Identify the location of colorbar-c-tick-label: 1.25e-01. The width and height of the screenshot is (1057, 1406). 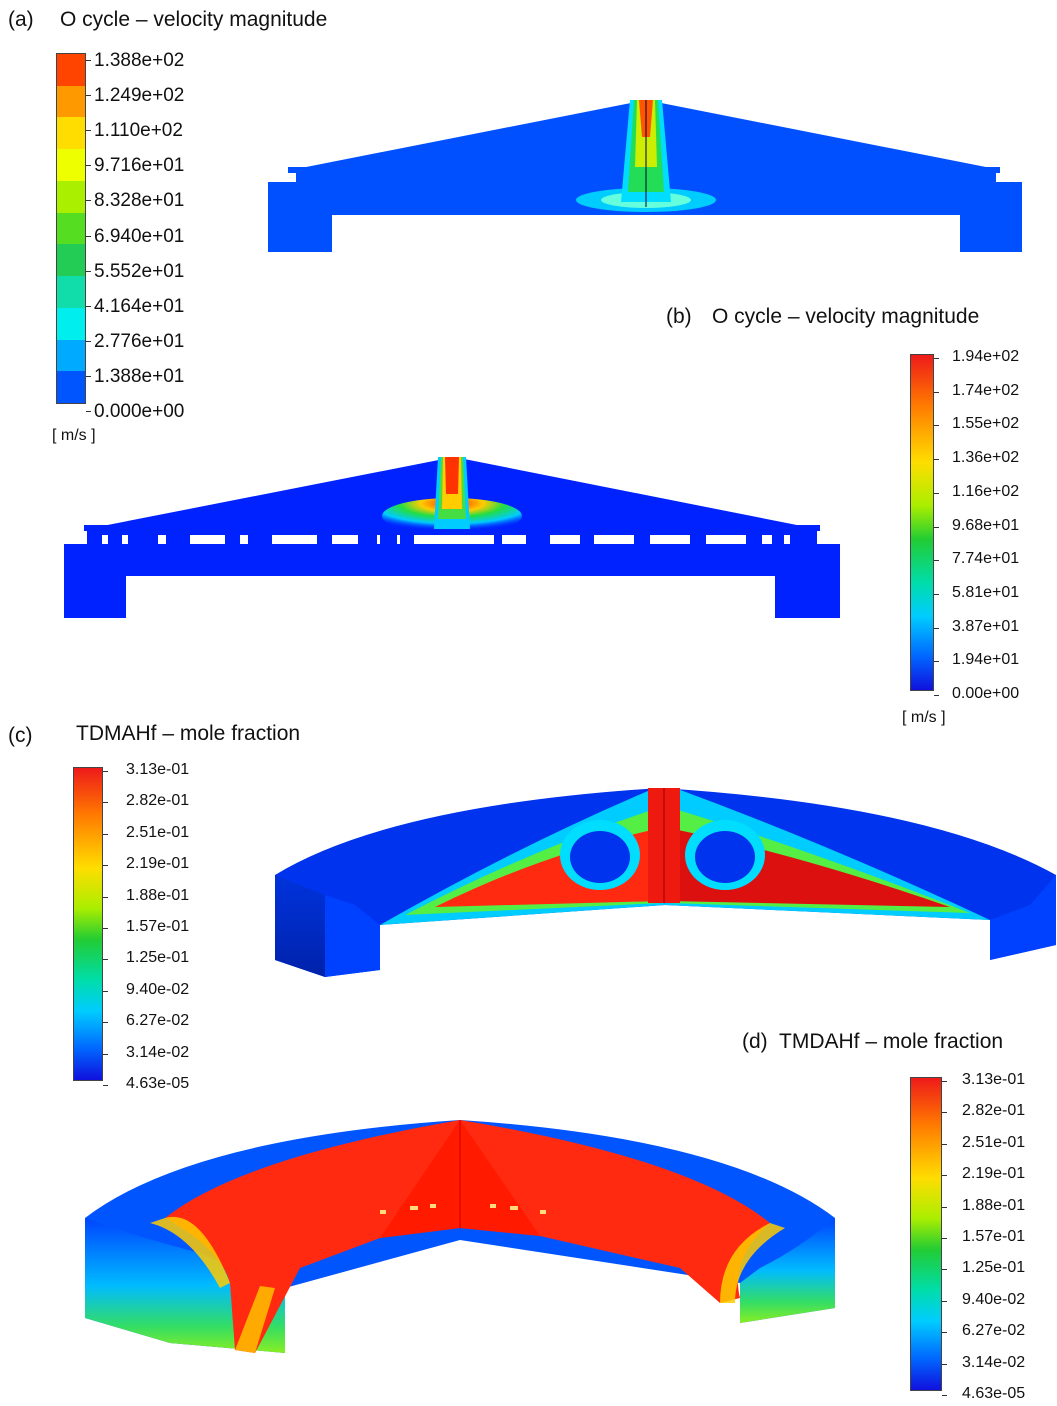
(158, 958).